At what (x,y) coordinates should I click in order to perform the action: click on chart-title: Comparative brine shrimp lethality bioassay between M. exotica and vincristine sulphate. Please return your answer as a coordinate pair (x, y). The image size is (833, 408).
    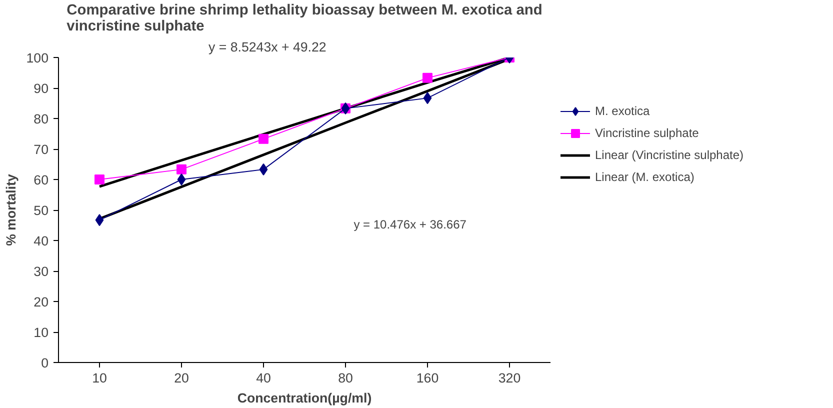
    Looking at the image, I should click on (304, 18).